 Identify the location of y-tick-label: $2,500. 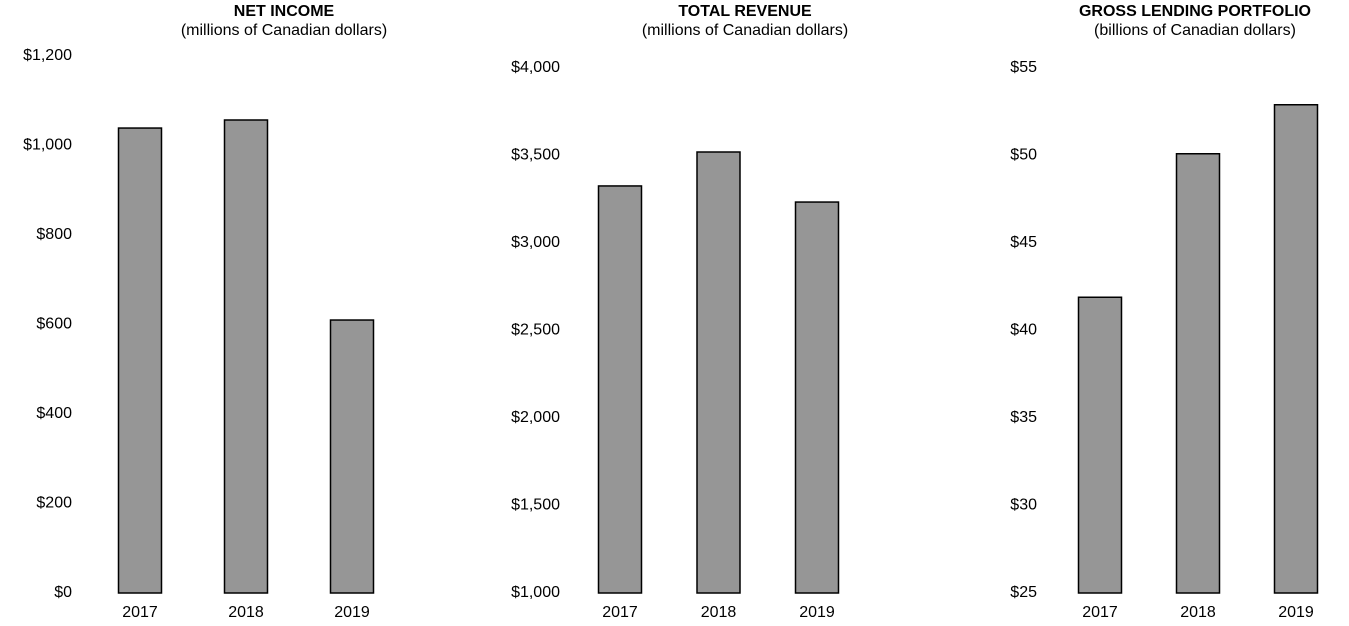
(535, 330).